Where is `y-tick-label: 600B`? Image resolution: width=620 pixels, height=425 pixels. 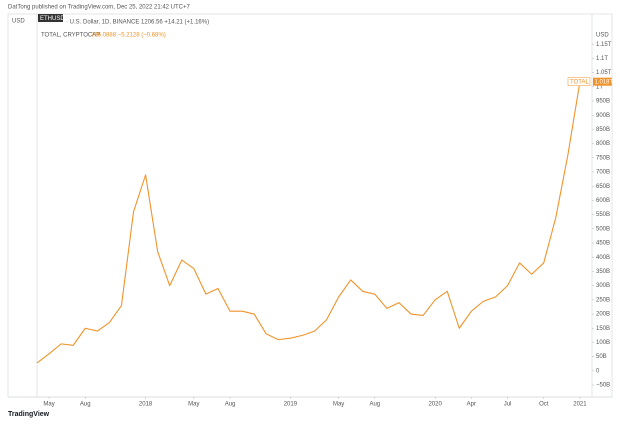
y-tick-label: 600B is located at coordinates (603, 201).